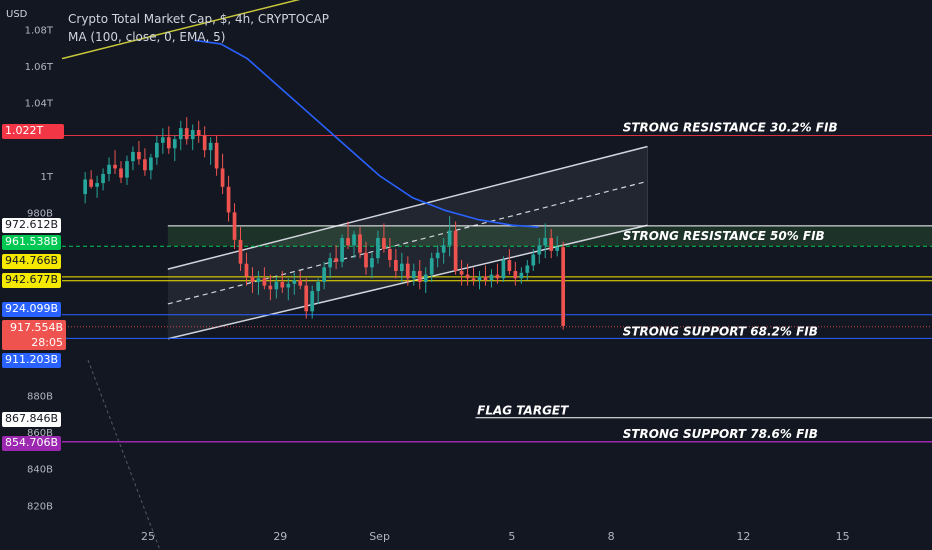  Describe the element at coordinates (32, 242) in the screenshot. I see `price-badge-961: 961.538B` at that location.